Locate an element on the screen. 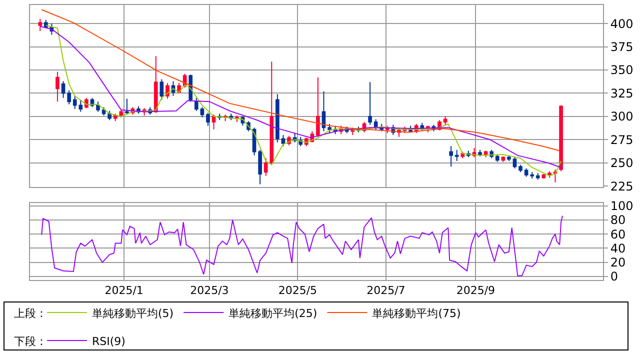  text: RSI(9) is located at coordinates (109, 341).